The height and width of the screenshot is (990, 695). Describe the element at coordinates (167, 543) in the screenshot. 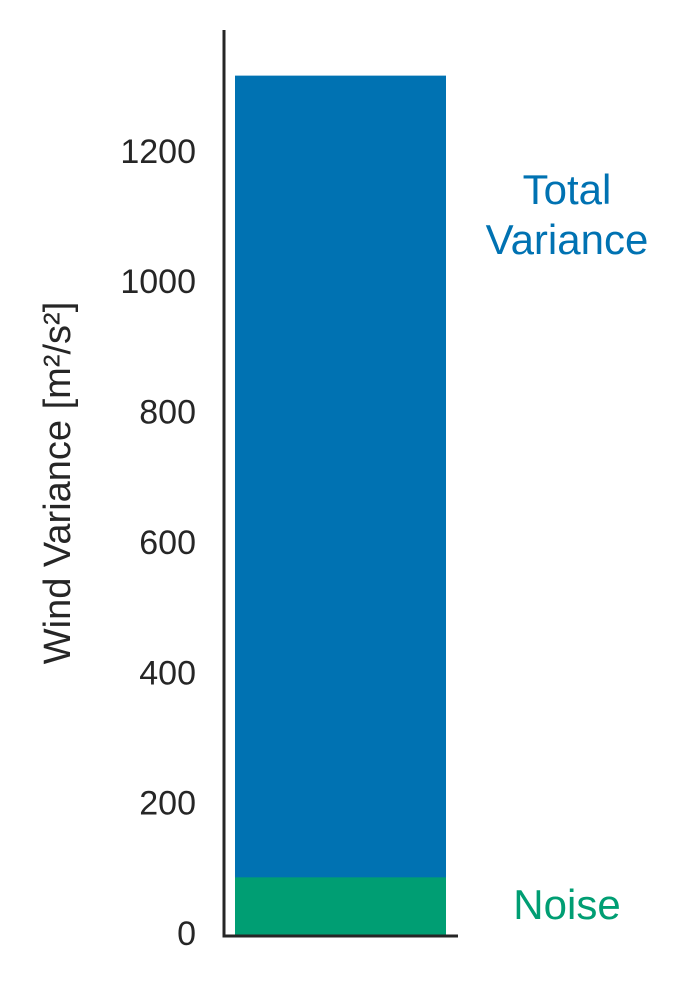

I see `y-tick-label: 600` at that location.